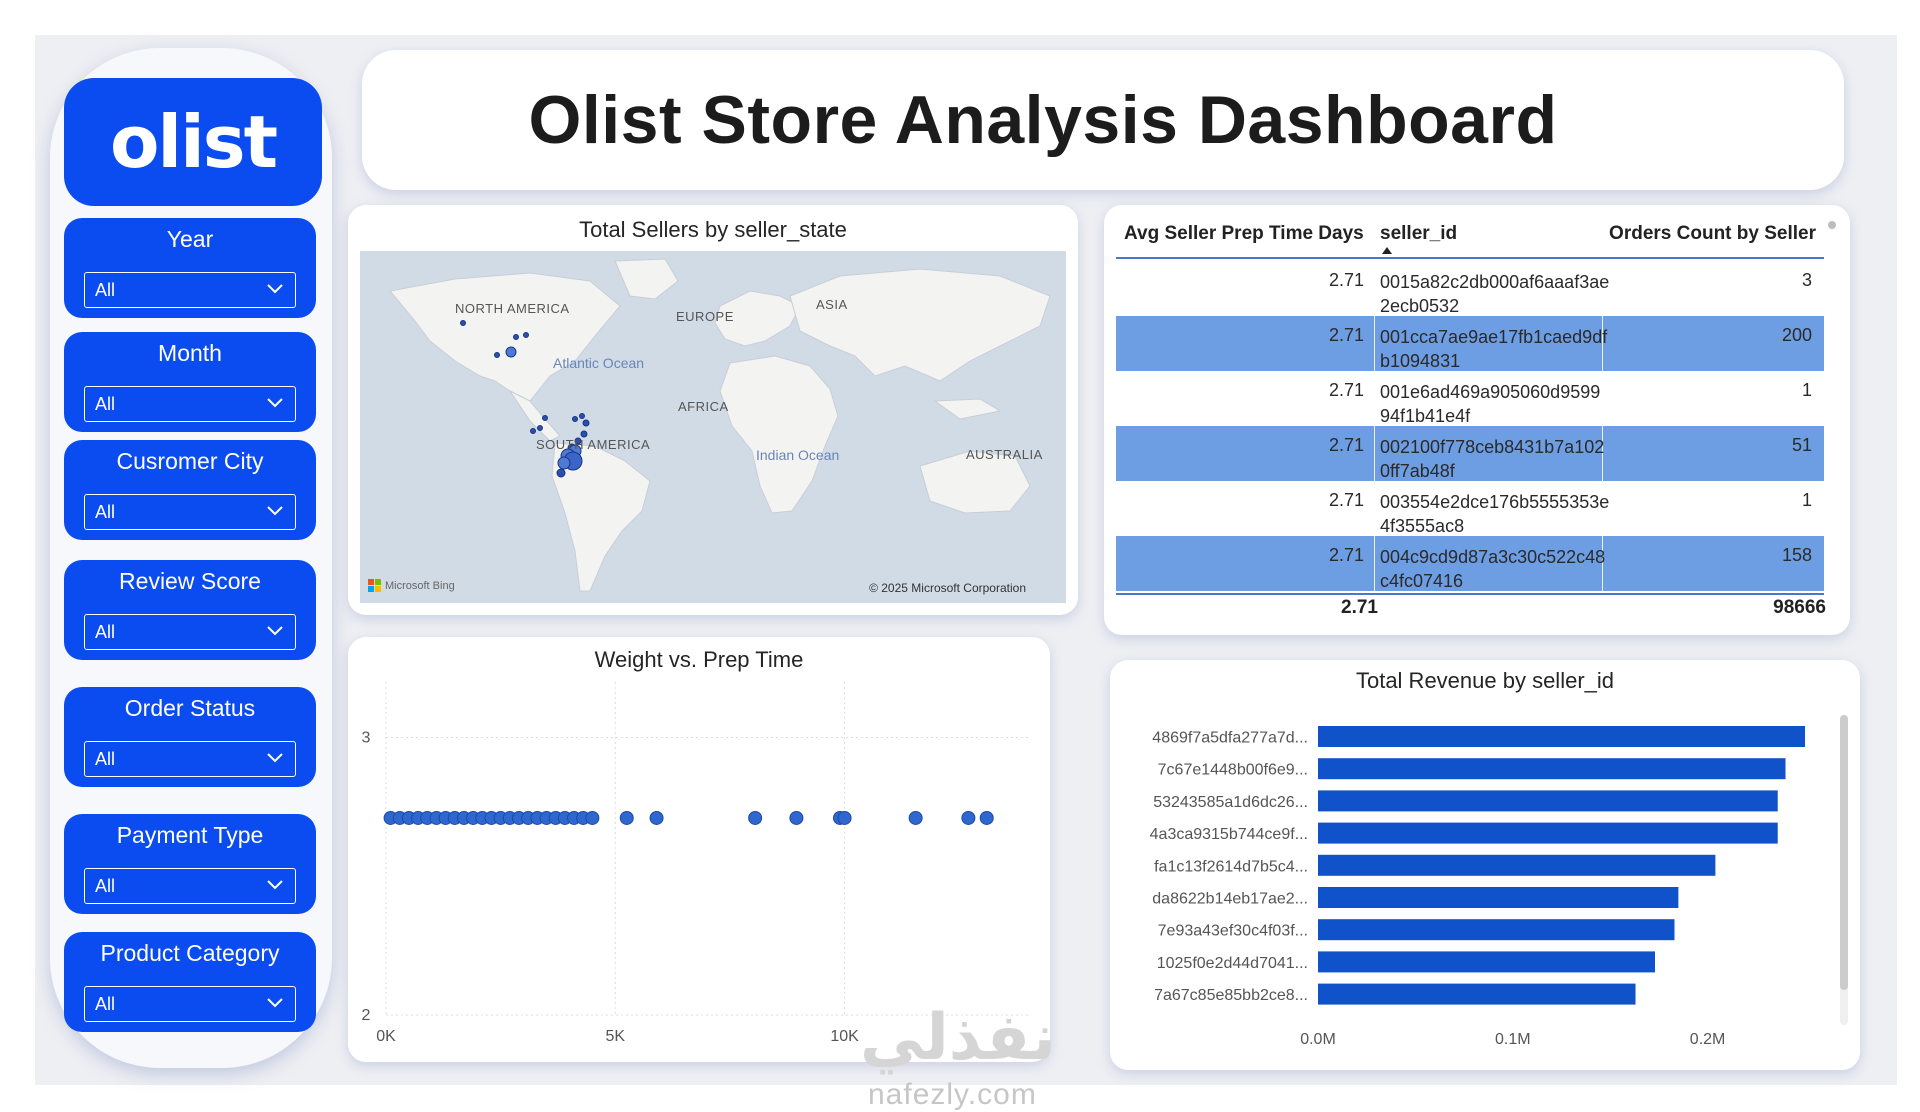 The height and width of the screenshot is (1112, 1920). I want to click on slicer-product-category: Product Category All, so click(190, 982).